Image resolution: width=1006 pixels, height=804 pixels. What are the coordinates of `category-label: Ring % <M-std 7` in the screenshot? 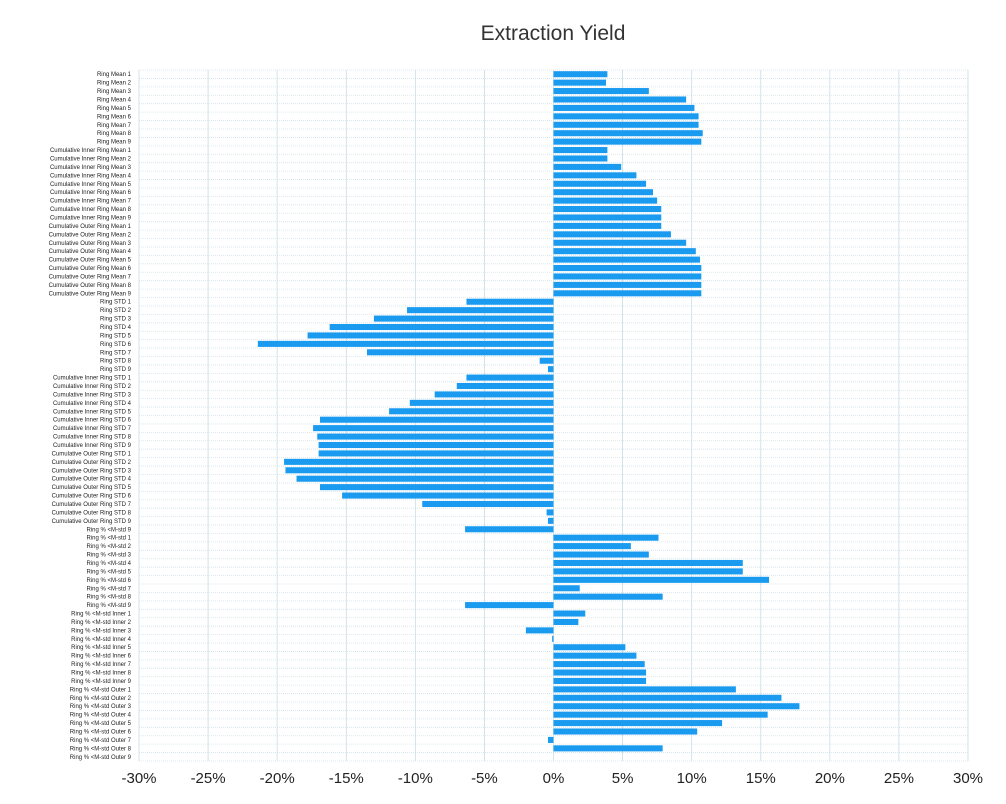 It's located at (108, 589).